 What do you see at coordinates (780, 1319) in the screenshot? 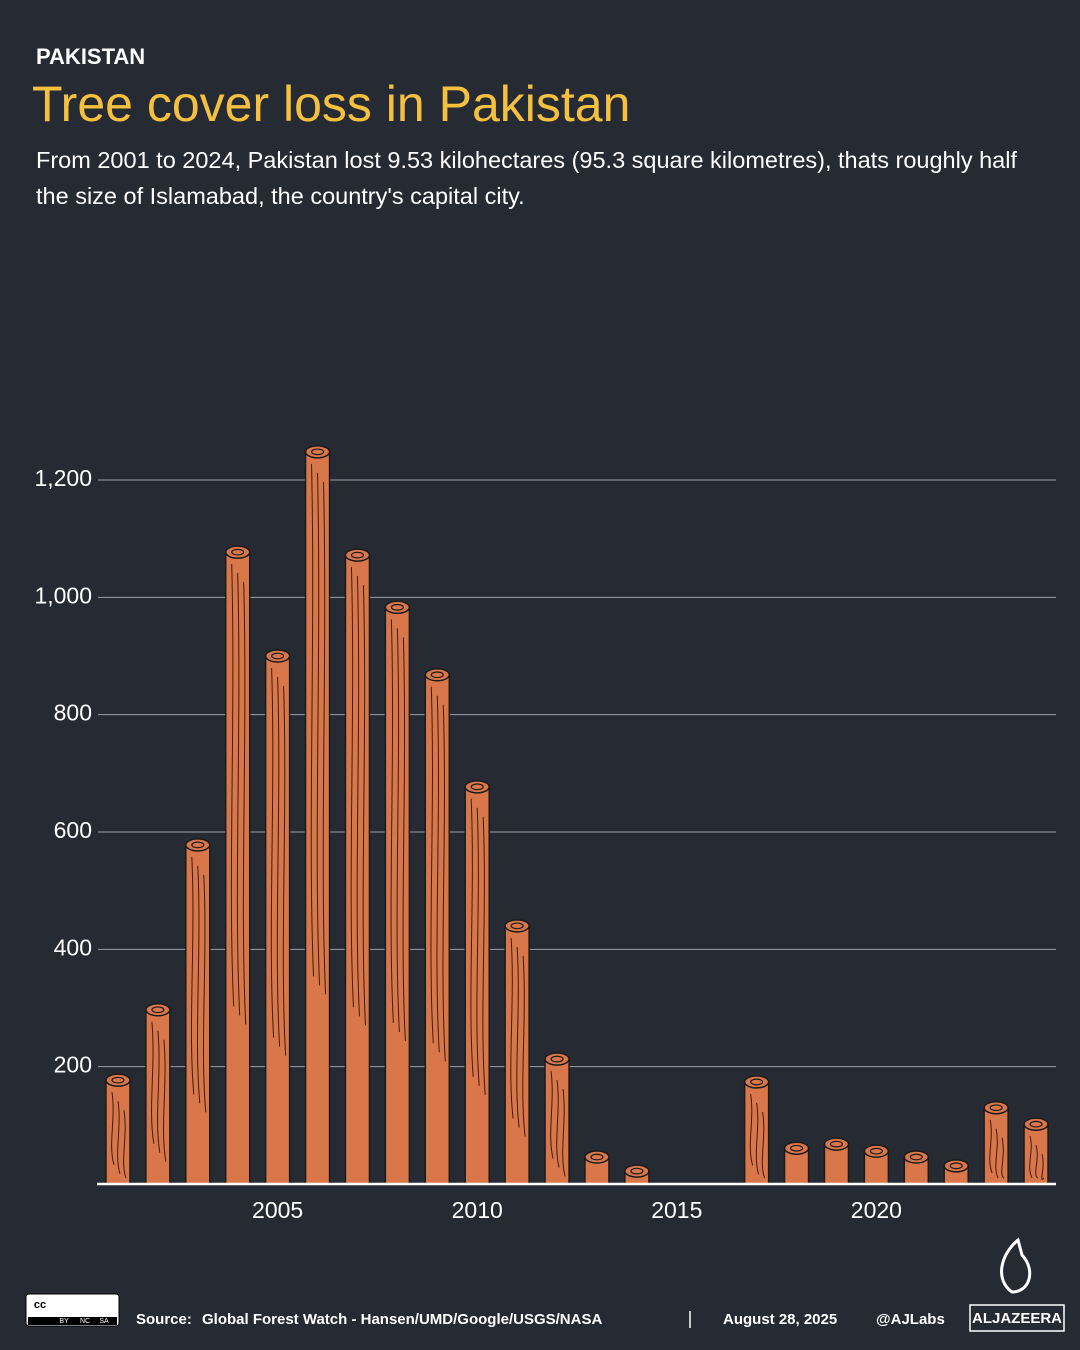
I see `date: August 28, 2025` at bounding box center [780, 1319].